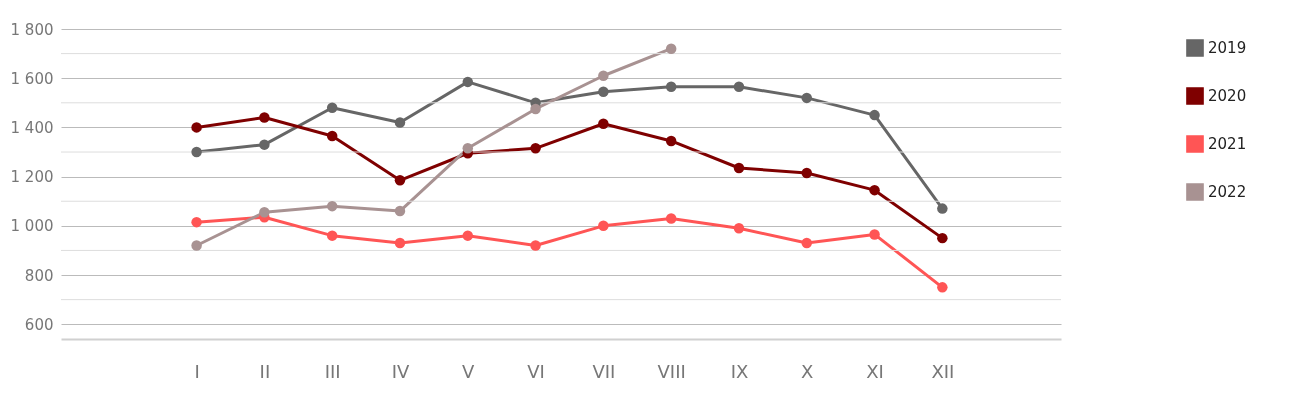 The height and width of the screenshot is (401, 1296). I want to click on legend-label: 2019, so click(1227, 48).